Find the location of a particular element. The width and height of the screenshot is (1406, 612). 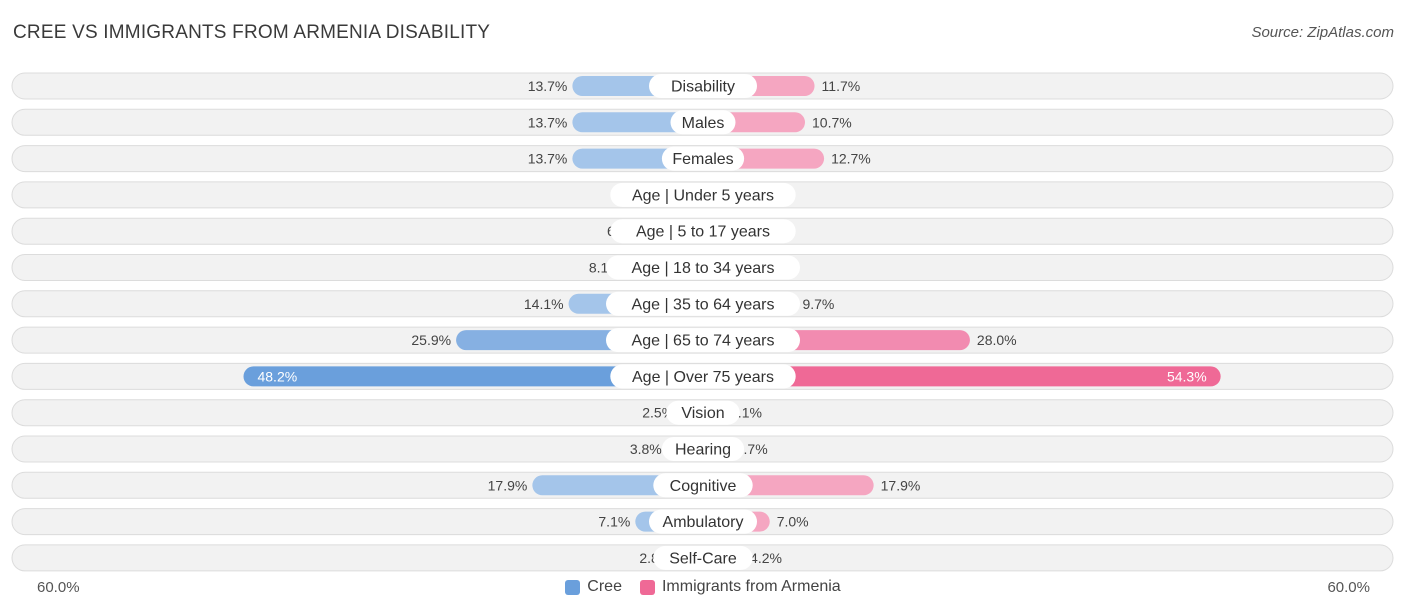

category-label-disability: Disability is located at coordinates (703, 87).